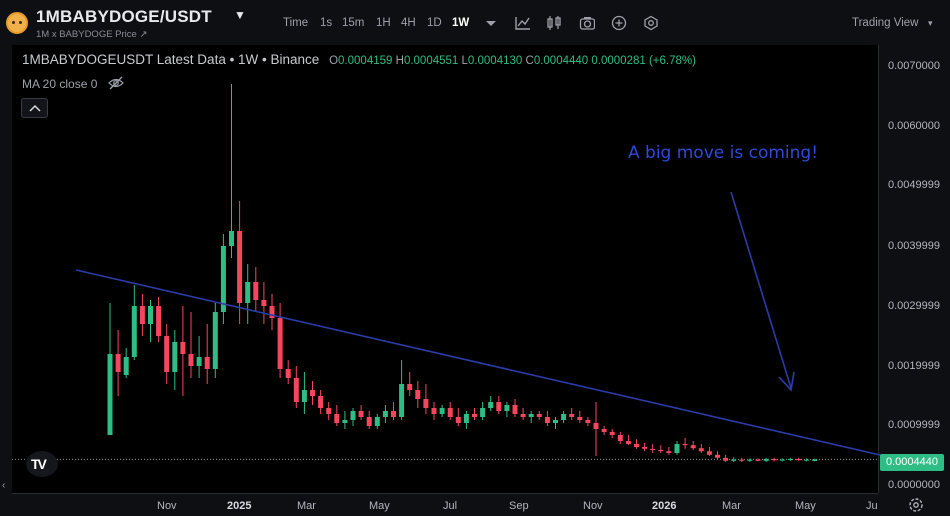 The image size is (950, 516). What do you see at coordinates (914, 425) in the screenshot?
I see `y-tick: 0.0009999` at bounding box center [914, 425].